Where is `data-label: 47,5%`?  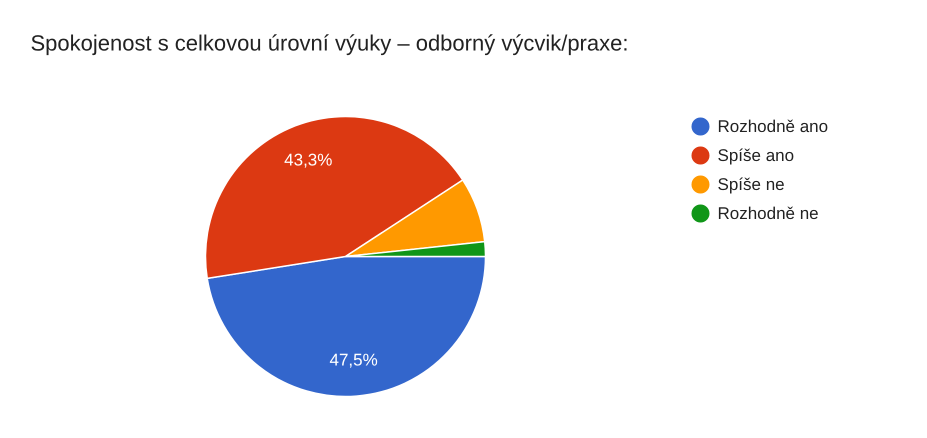
data-label: 47,5% is located at coordinates (354, 360).